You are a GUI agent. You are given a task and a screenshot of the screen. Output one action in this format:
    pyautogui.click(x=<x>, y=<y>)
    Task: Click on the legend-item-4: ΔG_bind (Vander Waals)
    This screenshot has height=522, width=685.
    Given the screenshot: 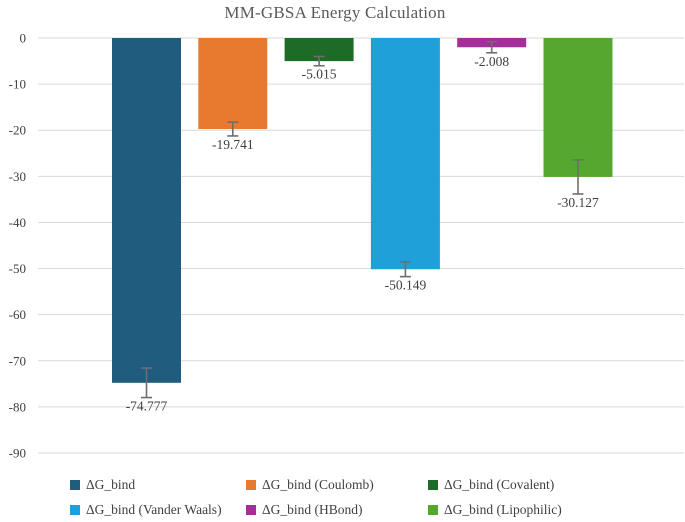 What is the action you would take?
    pyautogui.click(x=158, y=509)
    